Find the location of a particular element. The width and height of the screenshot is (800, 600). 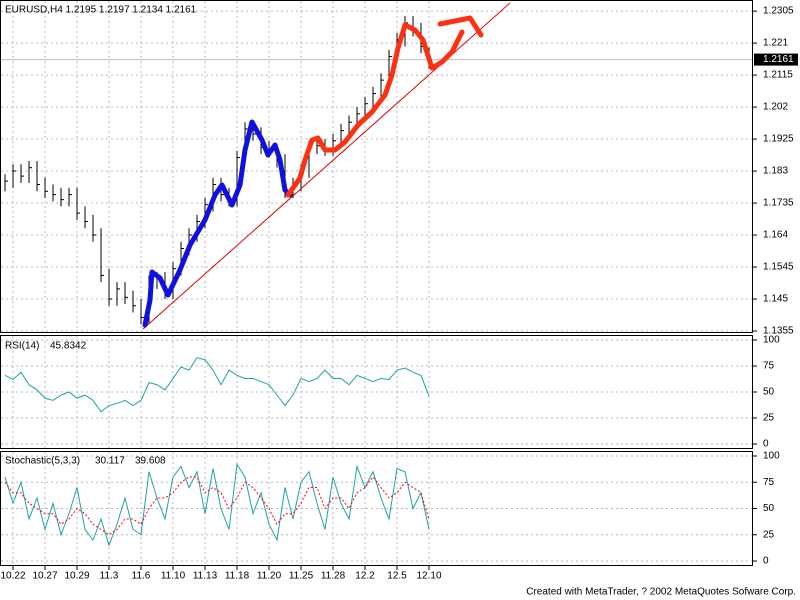

last-price-label: 1.2161 is located at coordinates (778, 59).